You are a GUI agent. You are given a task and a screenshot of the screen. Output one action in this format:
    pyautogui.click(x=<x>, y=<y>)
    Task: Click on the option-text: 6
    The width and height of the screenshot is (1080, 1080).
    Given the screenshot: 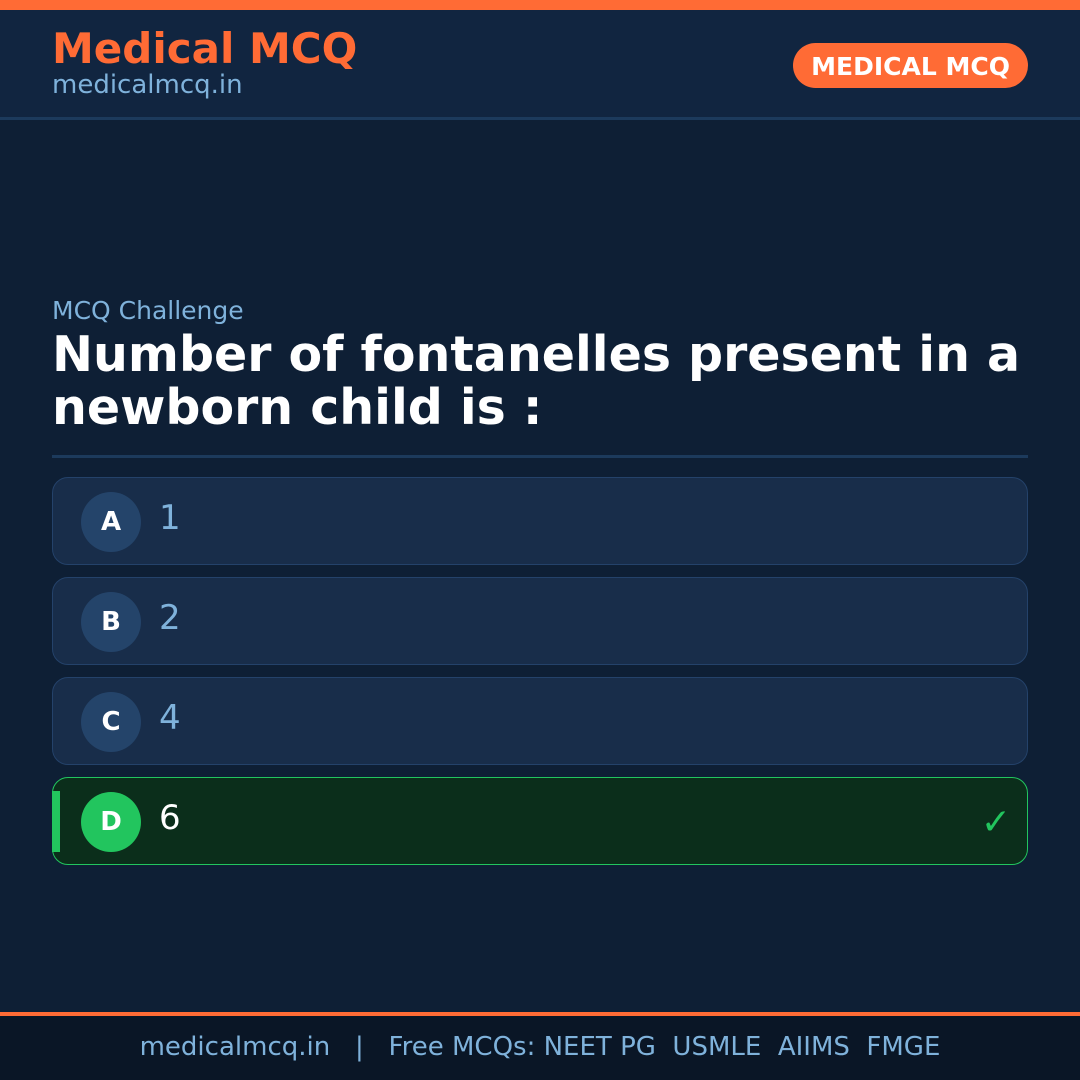 What is the action you would take?
    pyautogui.click(x=170, y=818)
    